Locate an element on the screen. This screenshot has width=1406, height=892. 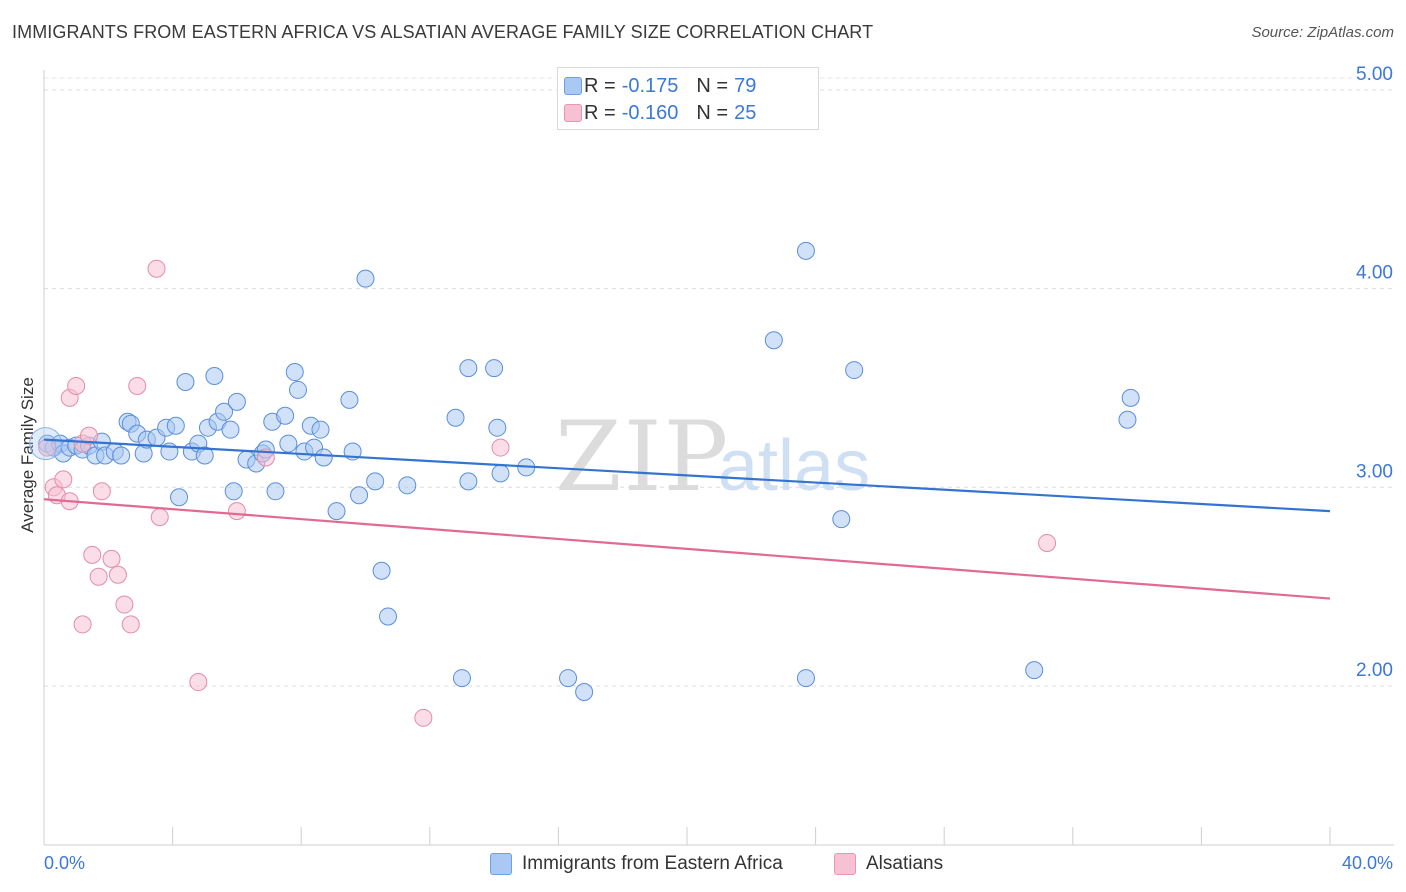
trend-line-alsatians is located at coordinates (687, 549).